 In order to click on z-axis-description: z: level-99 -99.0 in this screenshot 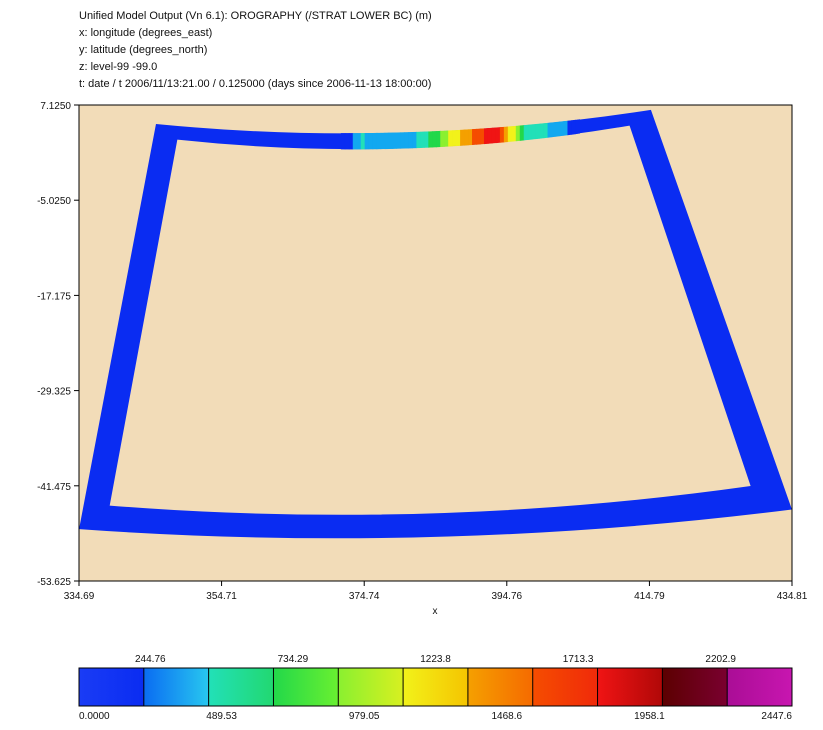, I will do `click(118, 67)`.